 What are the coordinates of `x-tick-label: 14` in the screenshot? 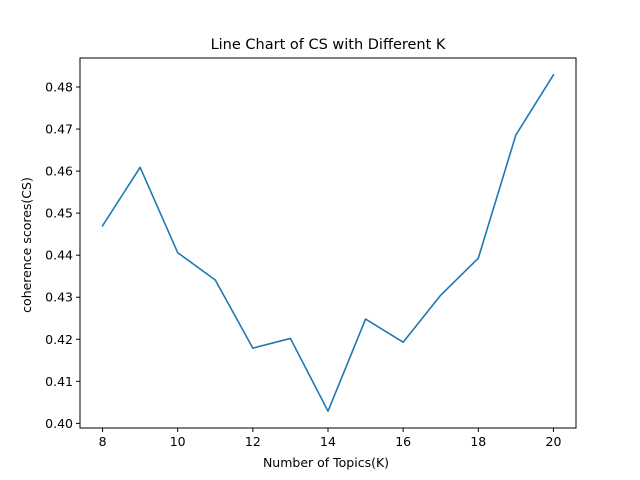 It's located at (328, 441).